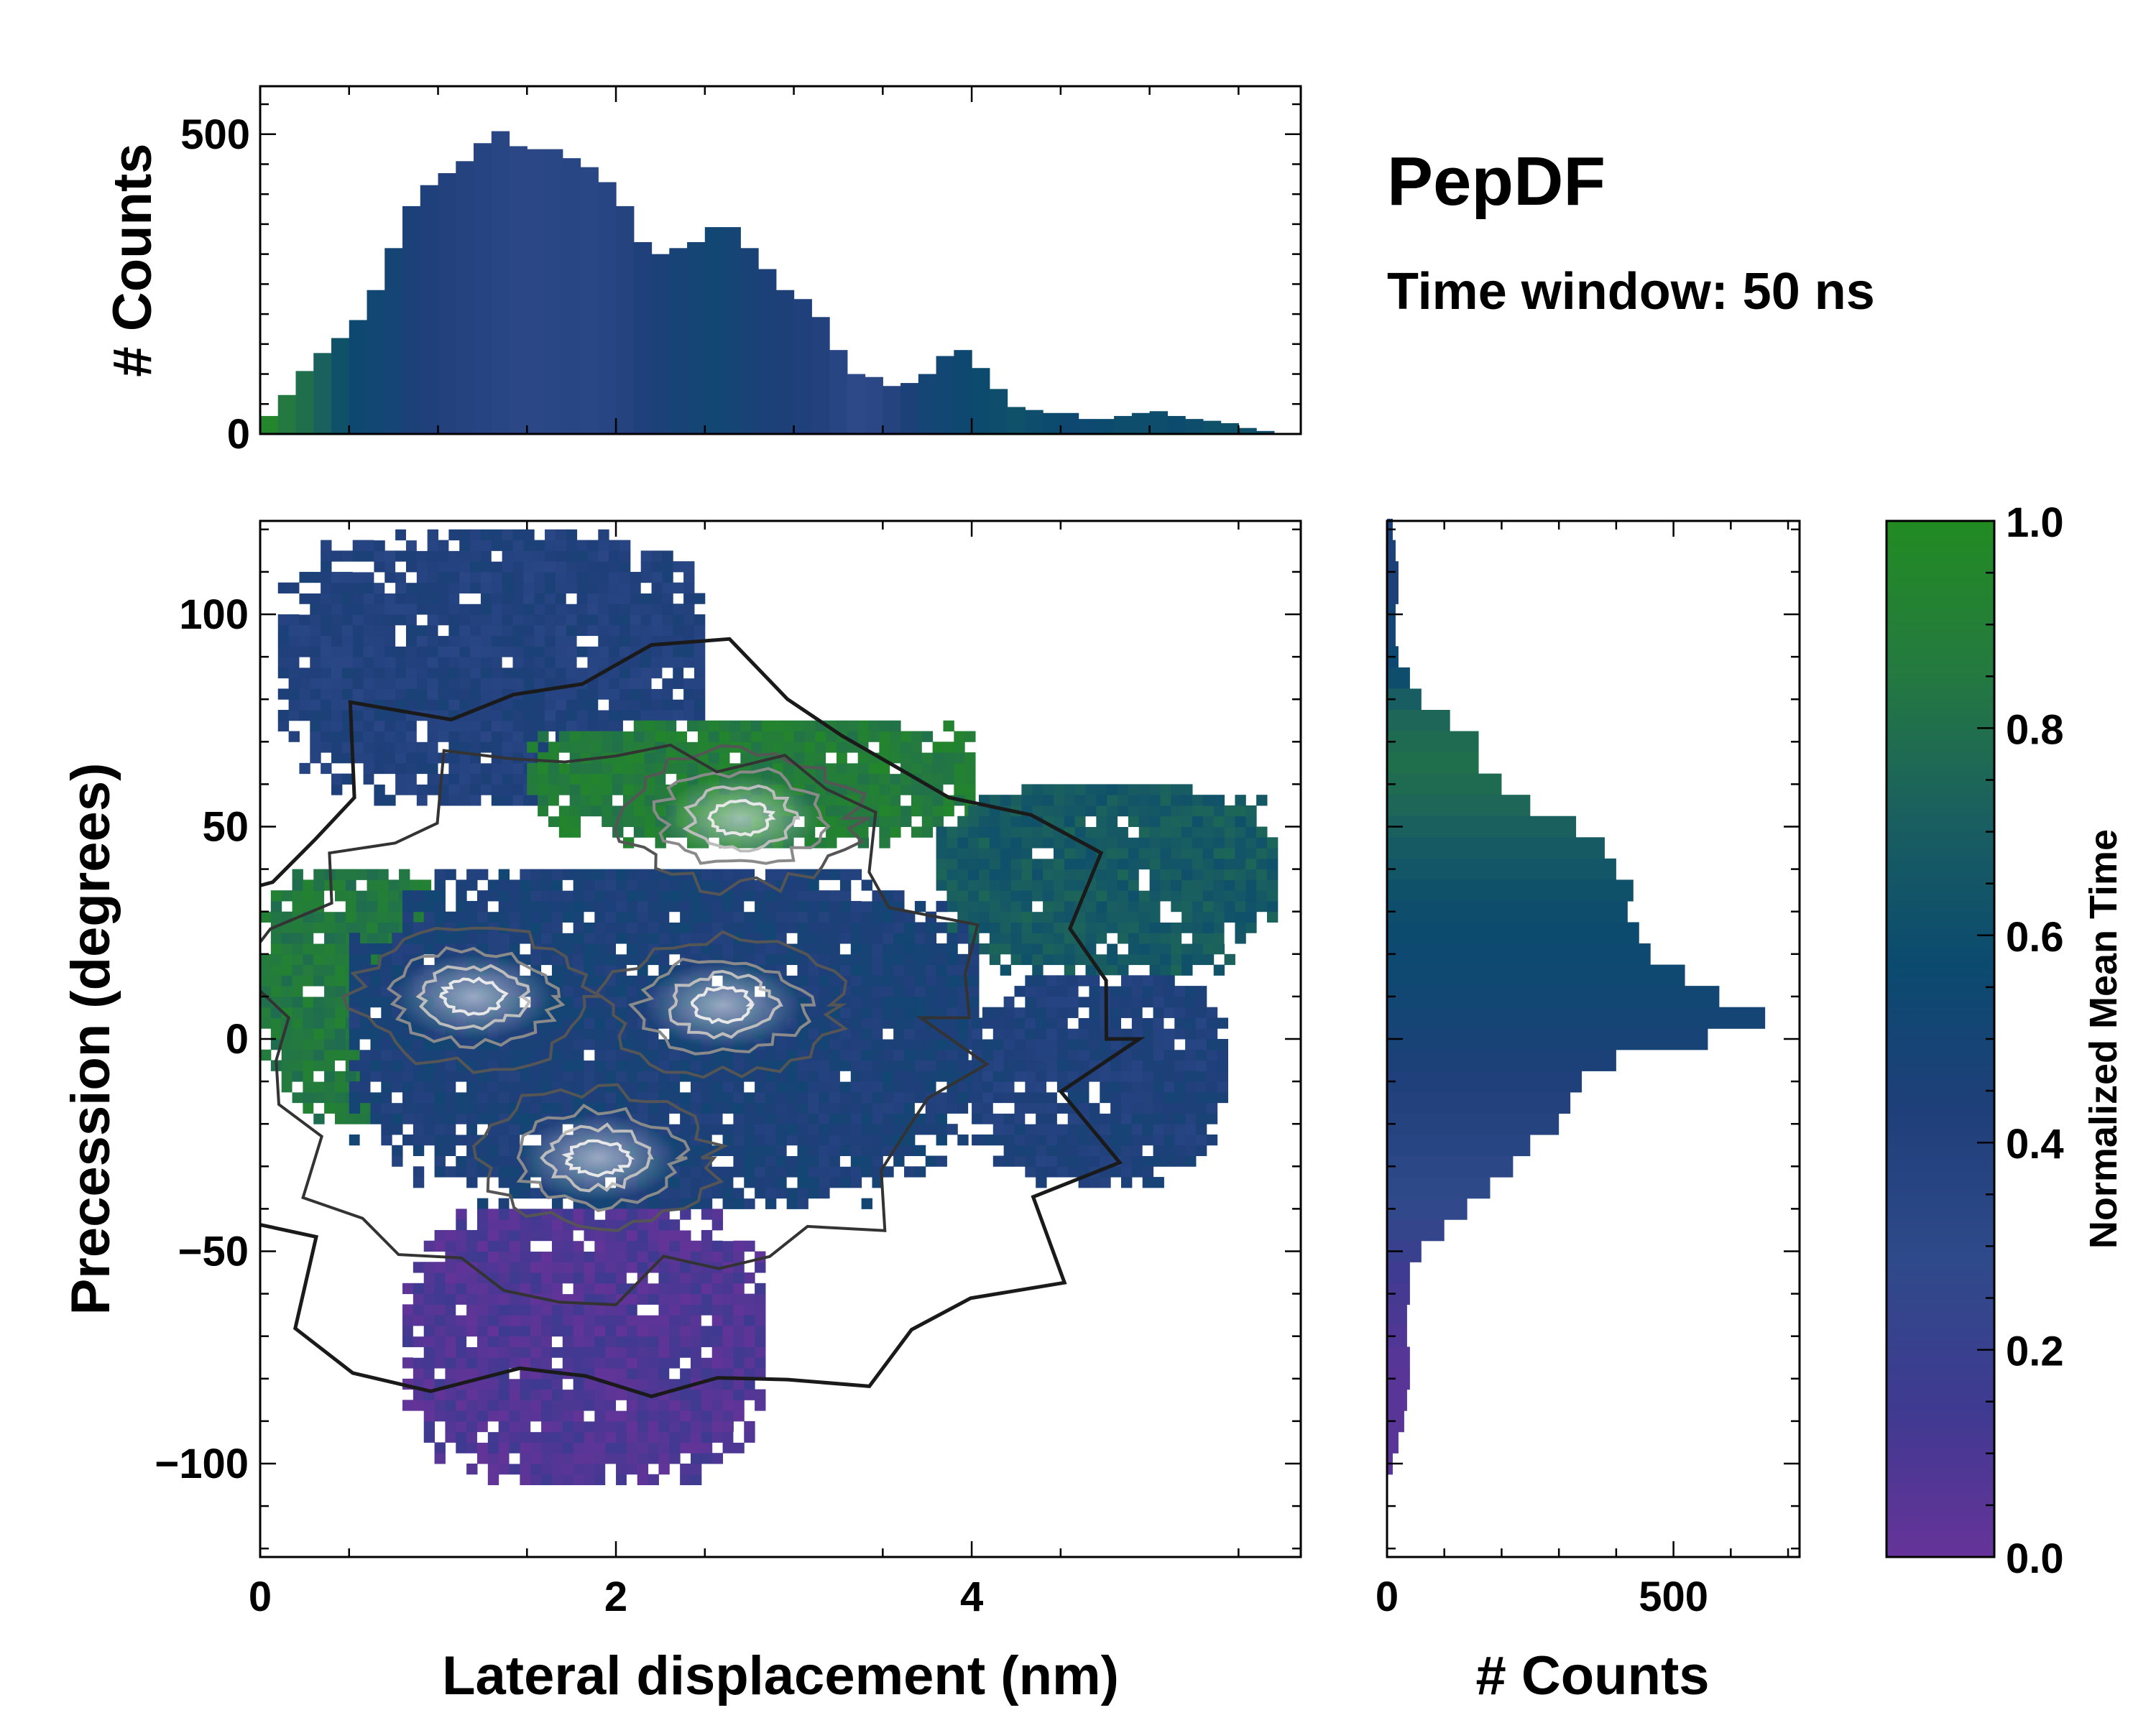 The image size is (2156, 1728). What do you see at coordinates (963, 392) in the screenshot?
I see `top-histogram-bar` at bounding box center [963, 392].